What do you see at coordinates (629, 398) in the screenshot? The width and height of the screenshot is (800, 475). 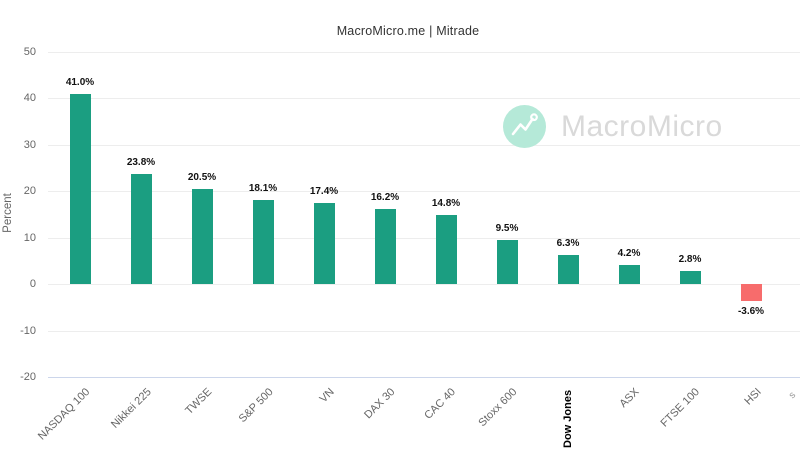 I see `x-tick-label: ASX` at bounding box center [629, 398].